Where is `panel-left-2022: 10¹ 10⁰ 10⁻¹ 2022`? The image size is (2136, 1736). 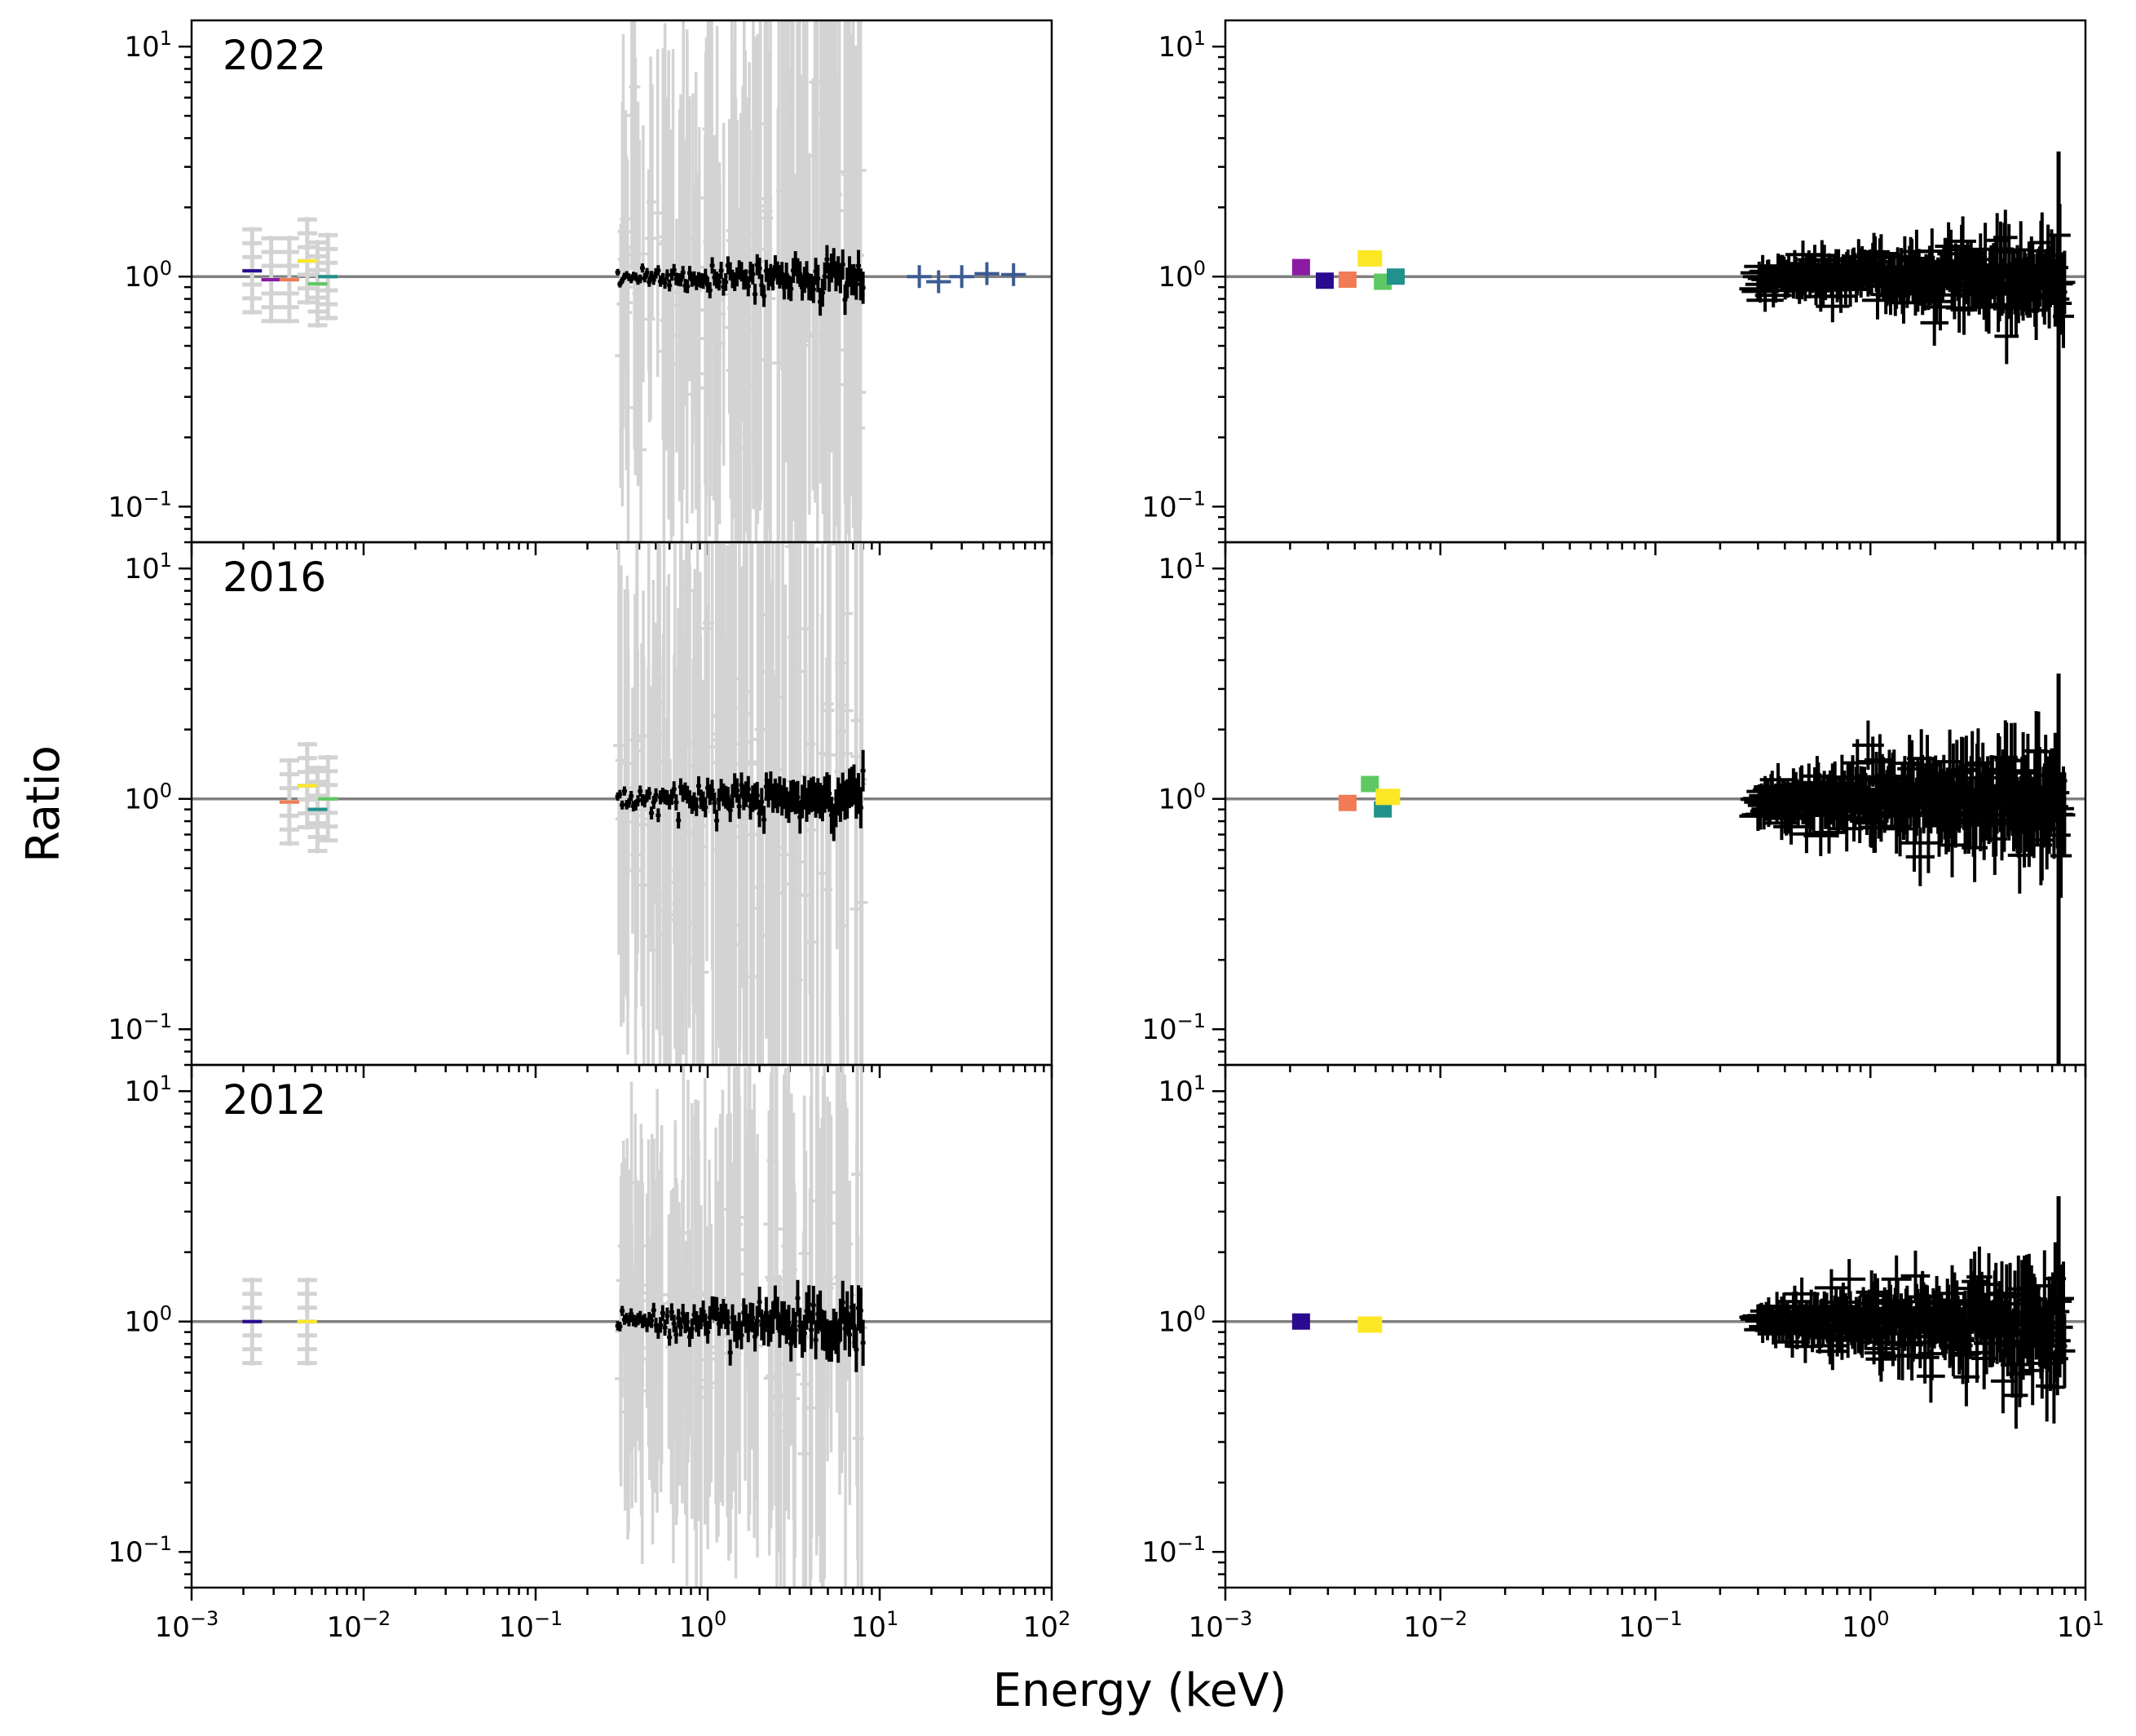 panel-left-2022: 10¹ 10⁰ 10⁻¹ 2022 is located at coordinates (580, 287).